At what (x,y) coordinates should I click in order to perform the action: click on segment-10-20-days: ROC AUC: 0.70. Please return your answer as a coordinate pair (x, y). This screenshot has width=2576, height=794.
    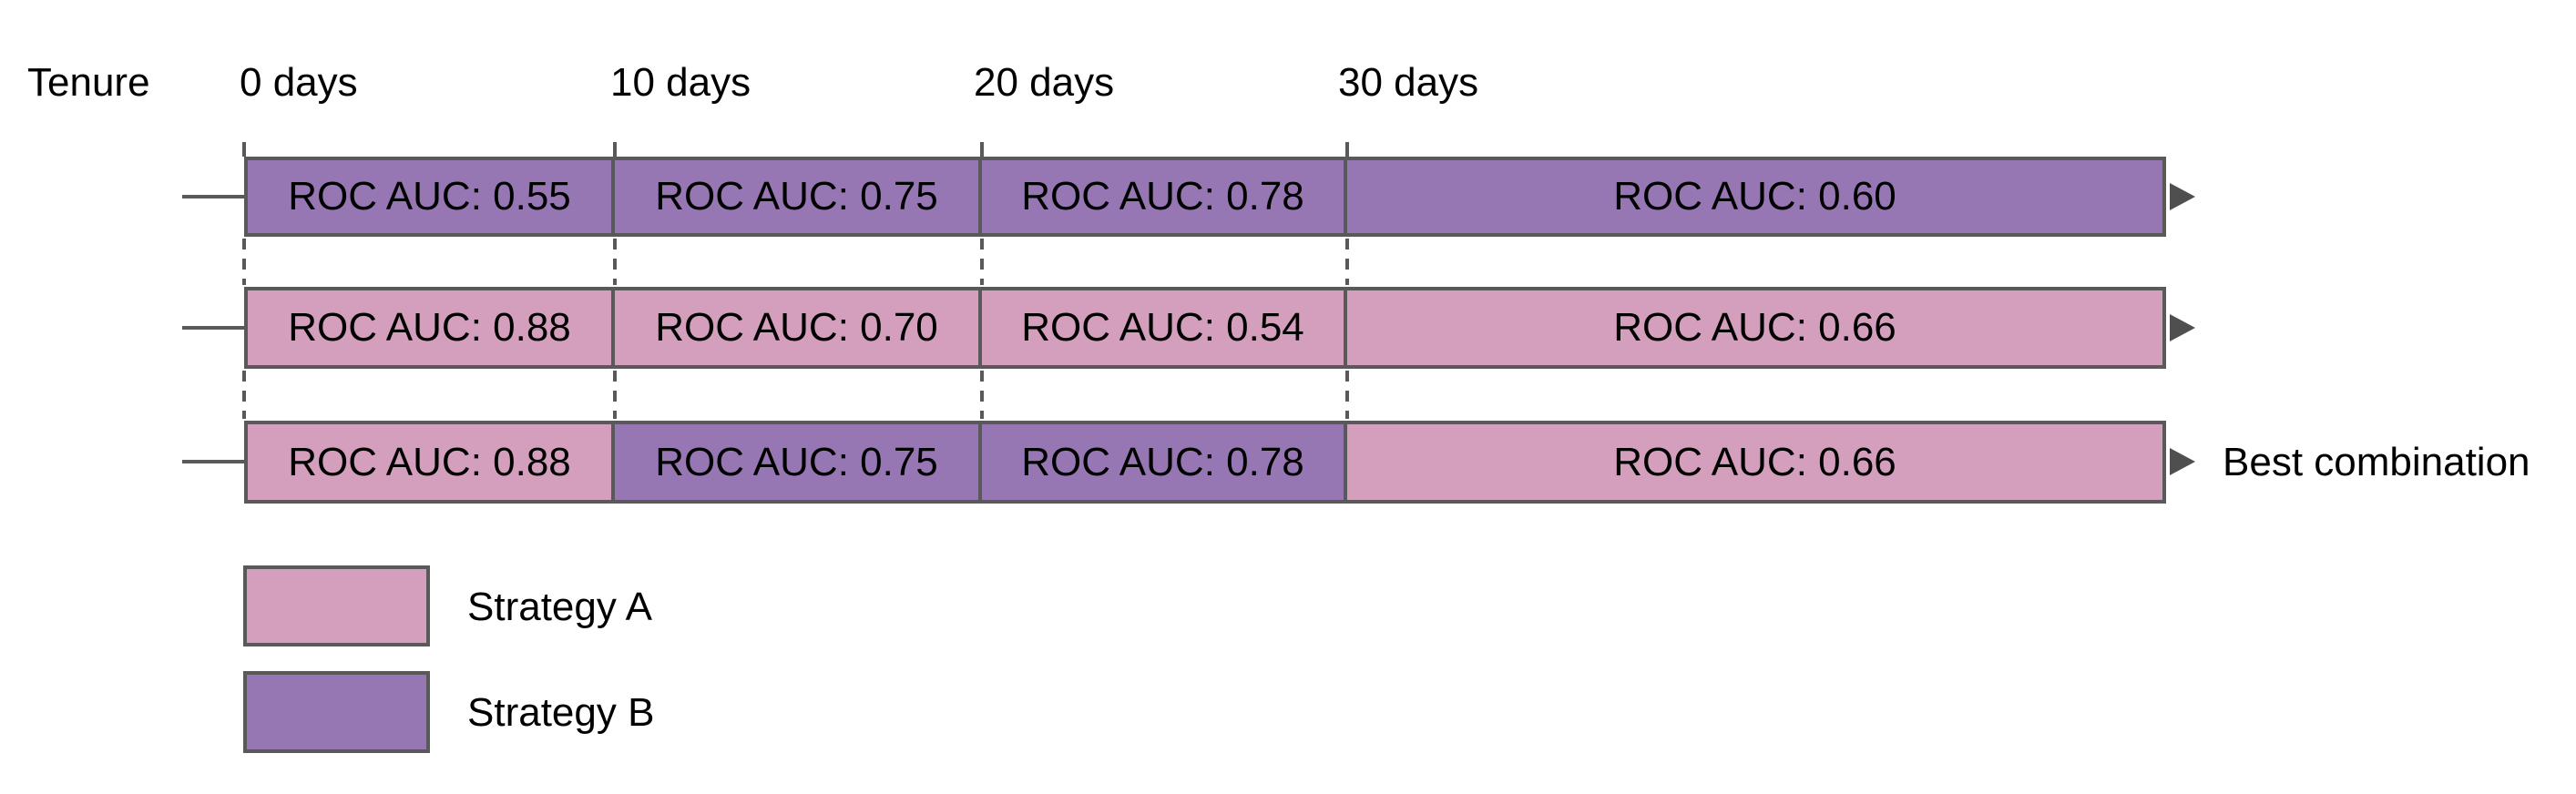
    Looking at the image, I should click on (798, 327).